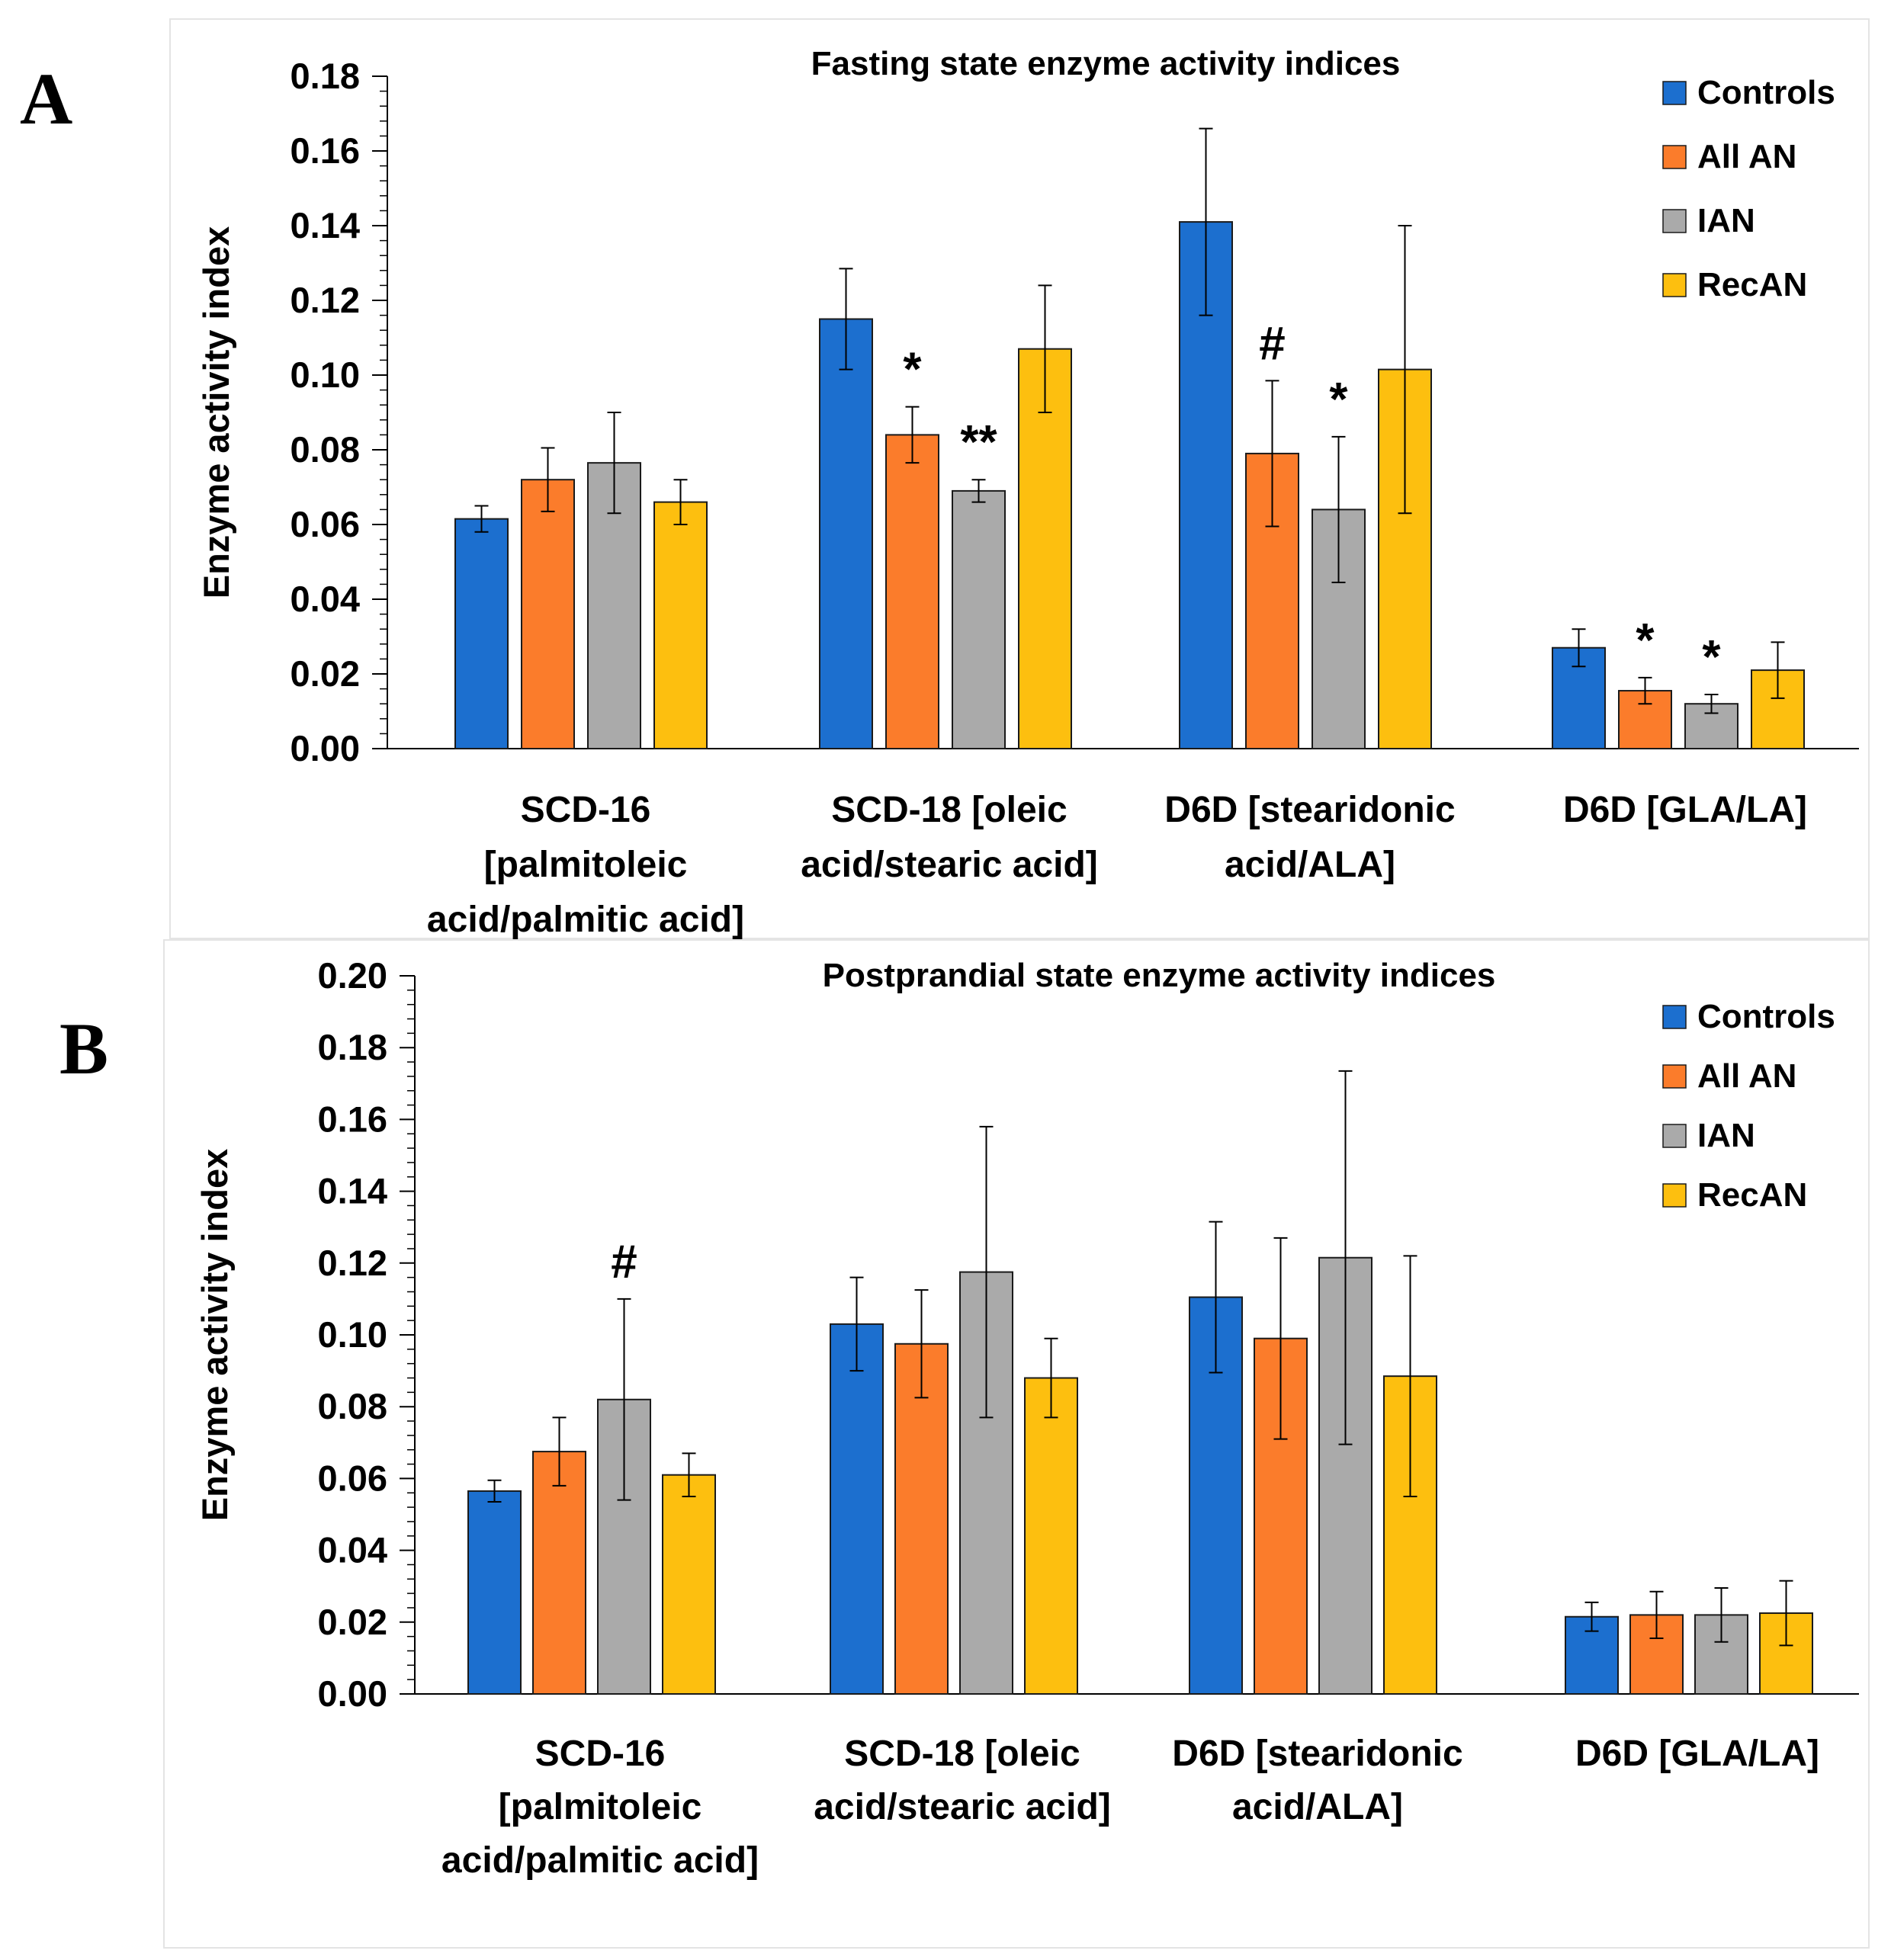  I want to click on y-tick-label: 0.20, so click(352, 975).